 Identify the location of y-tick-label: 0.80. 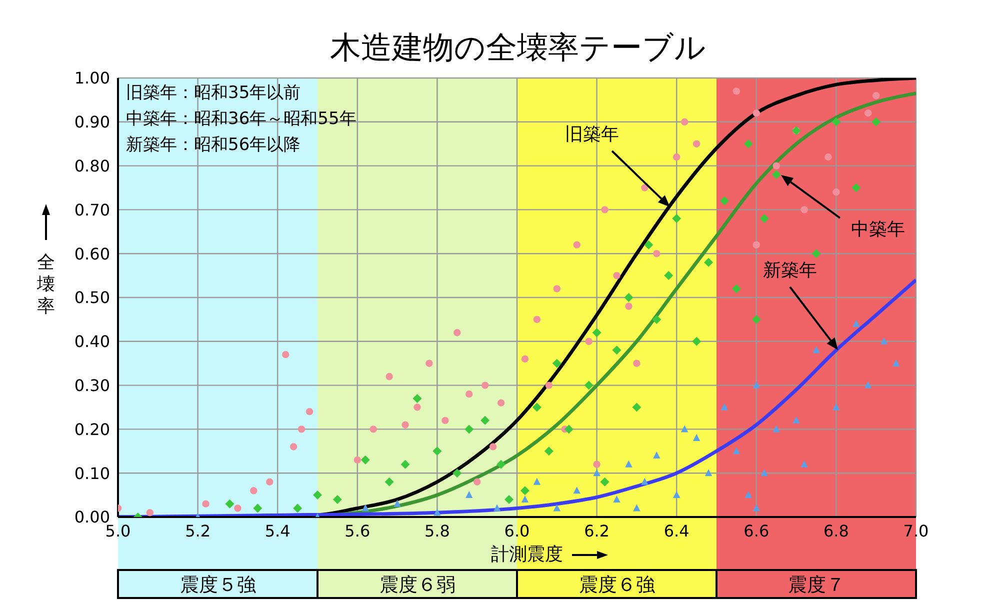
(92, 166).